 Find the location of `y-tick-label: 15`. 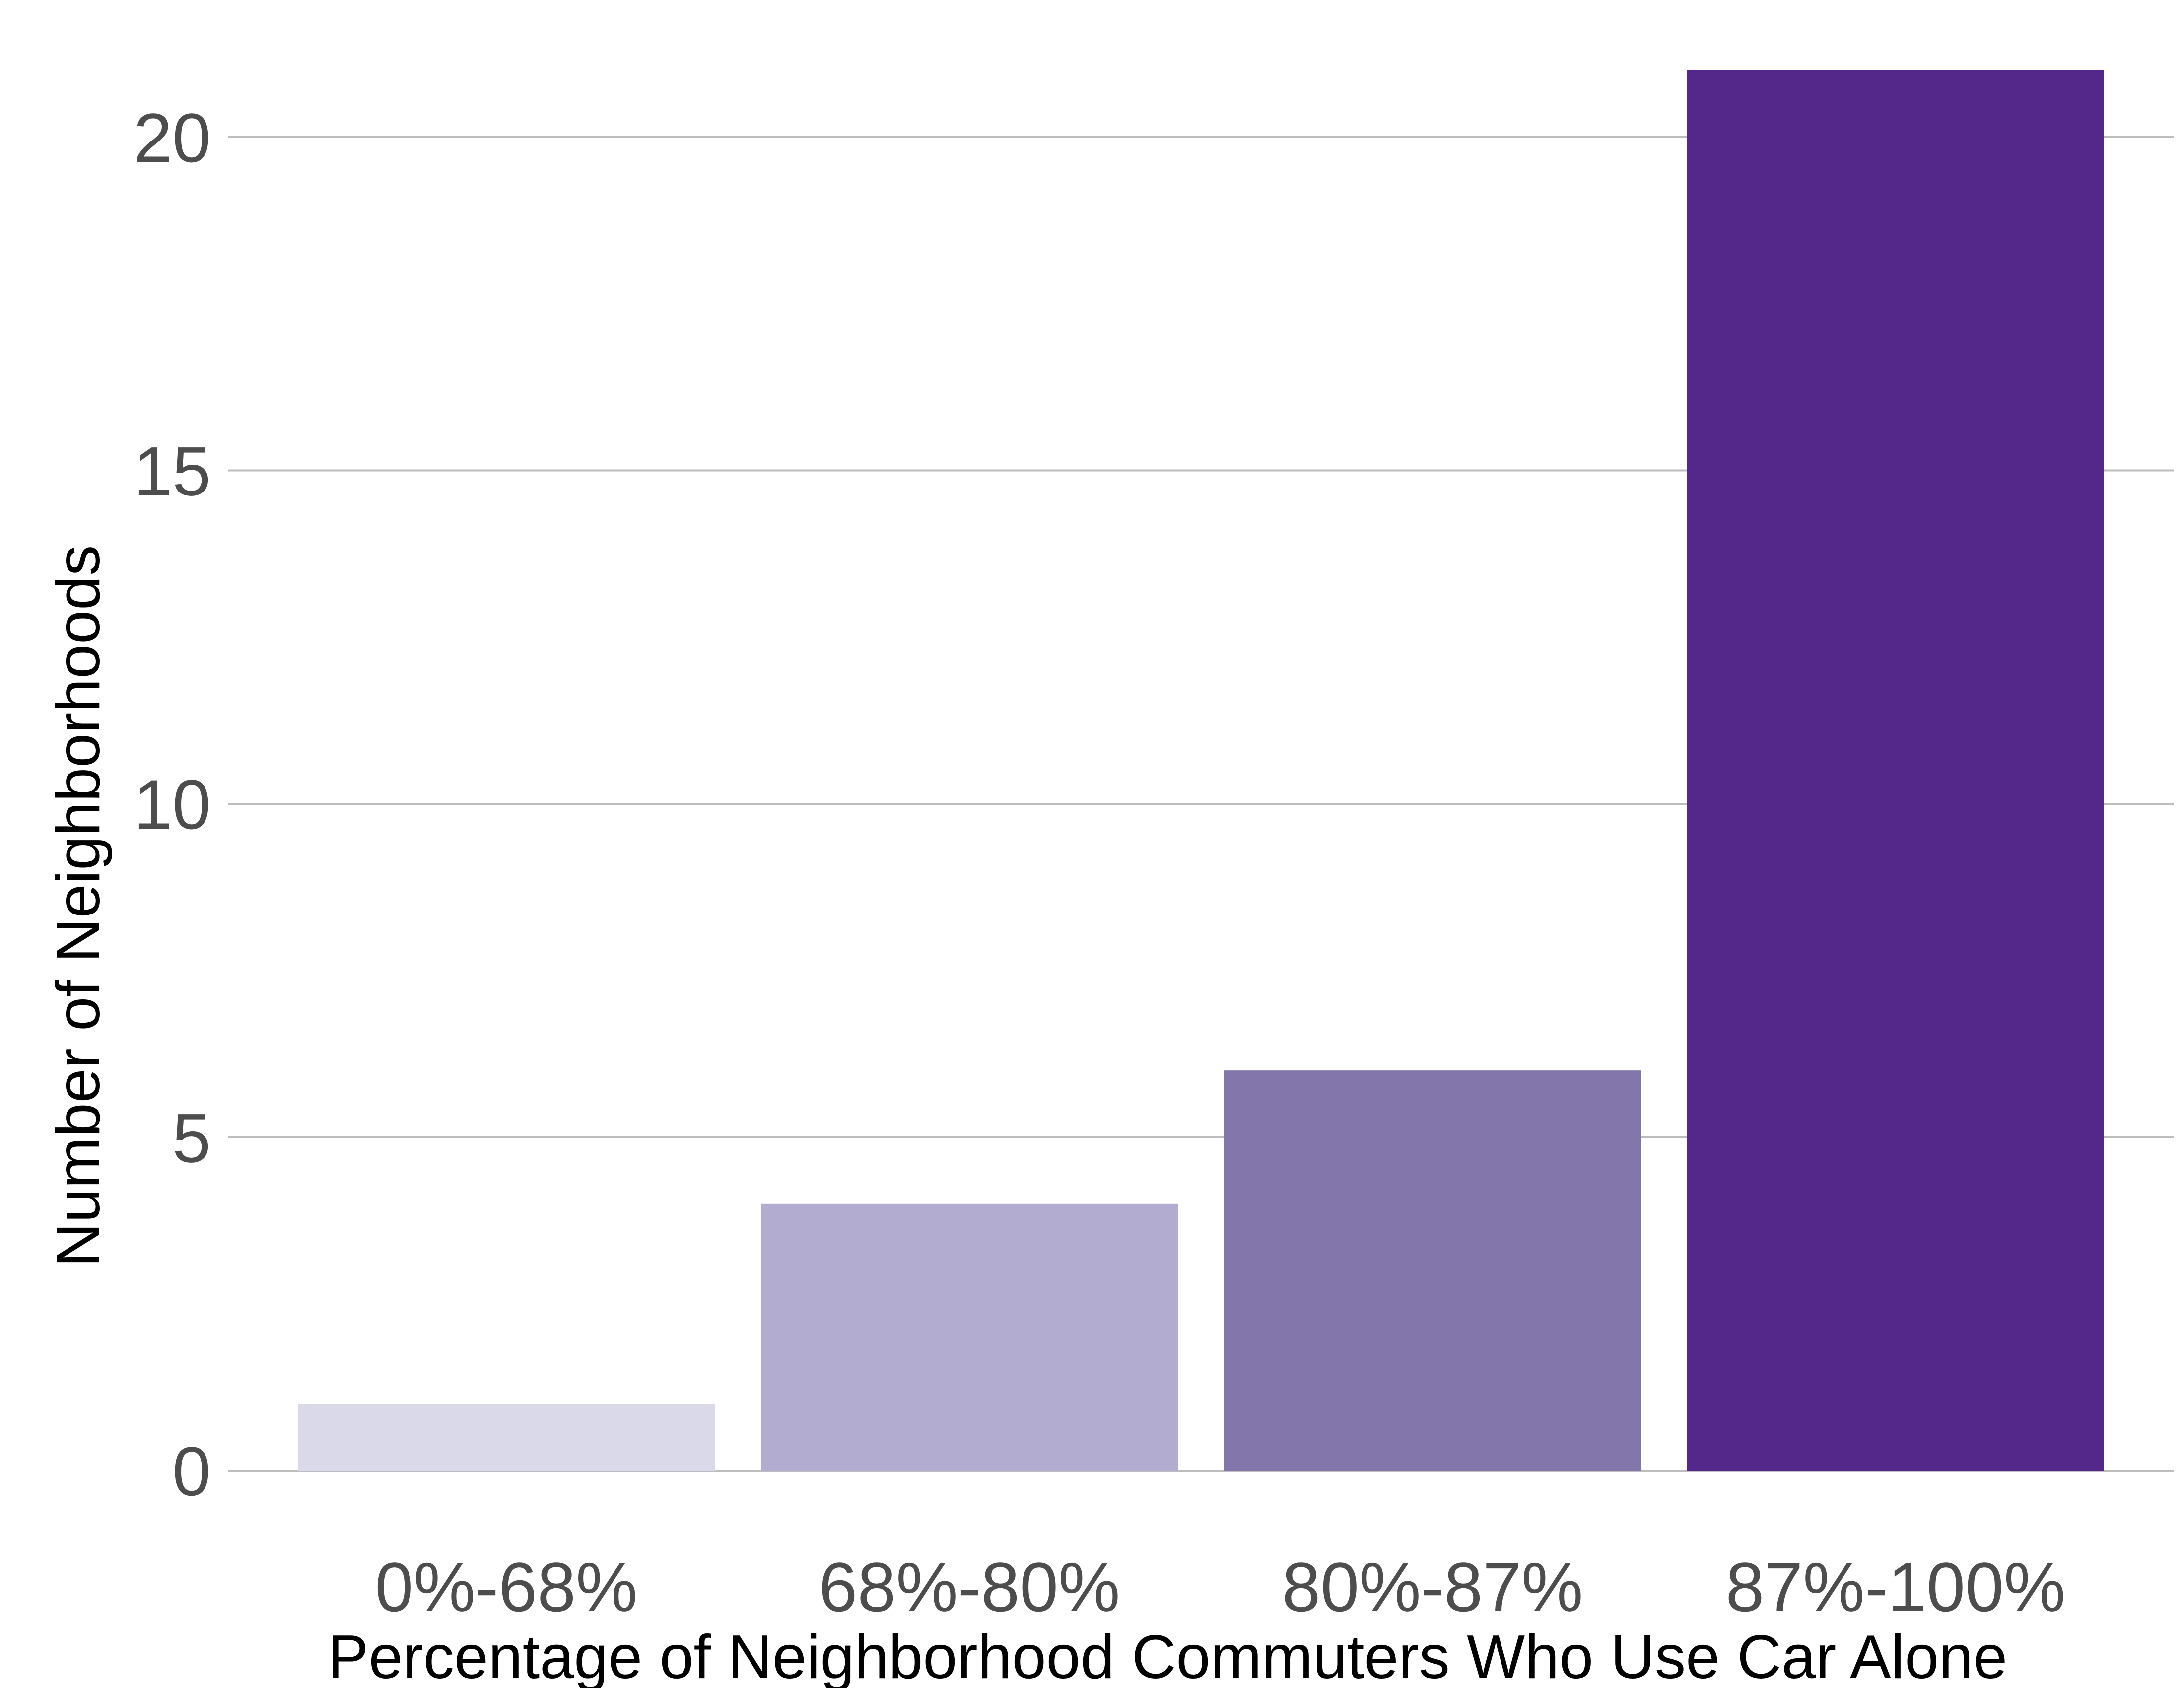

y-tick-label: 15 is located at coordinates (172, 471).